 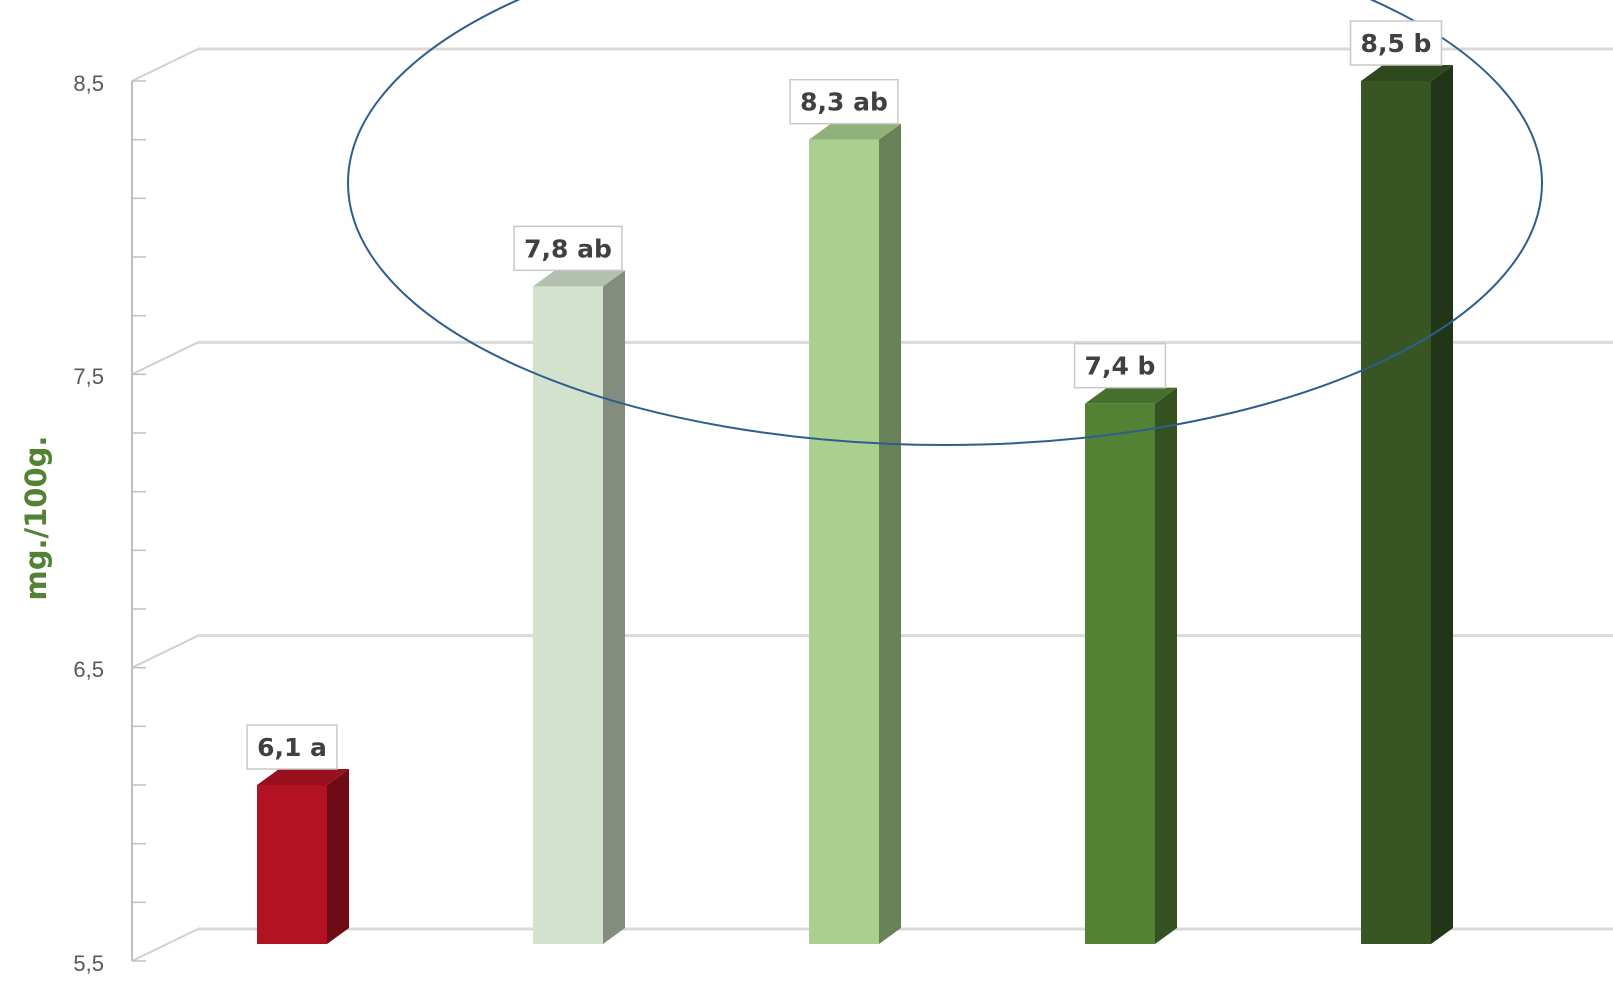 What do you see at coordinates (88, 376) in the screenshot?
I see `y-tick-label: 7,5` at bounding box center [88, 376].